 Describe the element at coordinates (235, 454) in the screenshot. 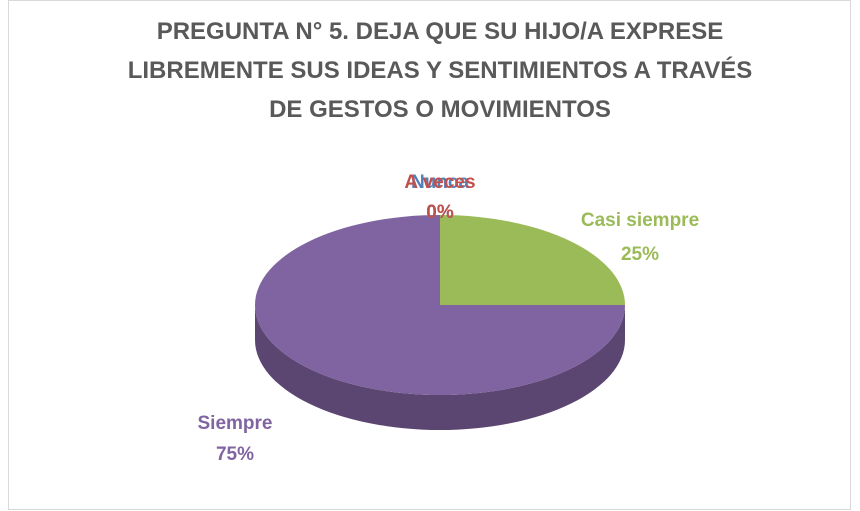

I see `slice-value-label: 75%` at that location.